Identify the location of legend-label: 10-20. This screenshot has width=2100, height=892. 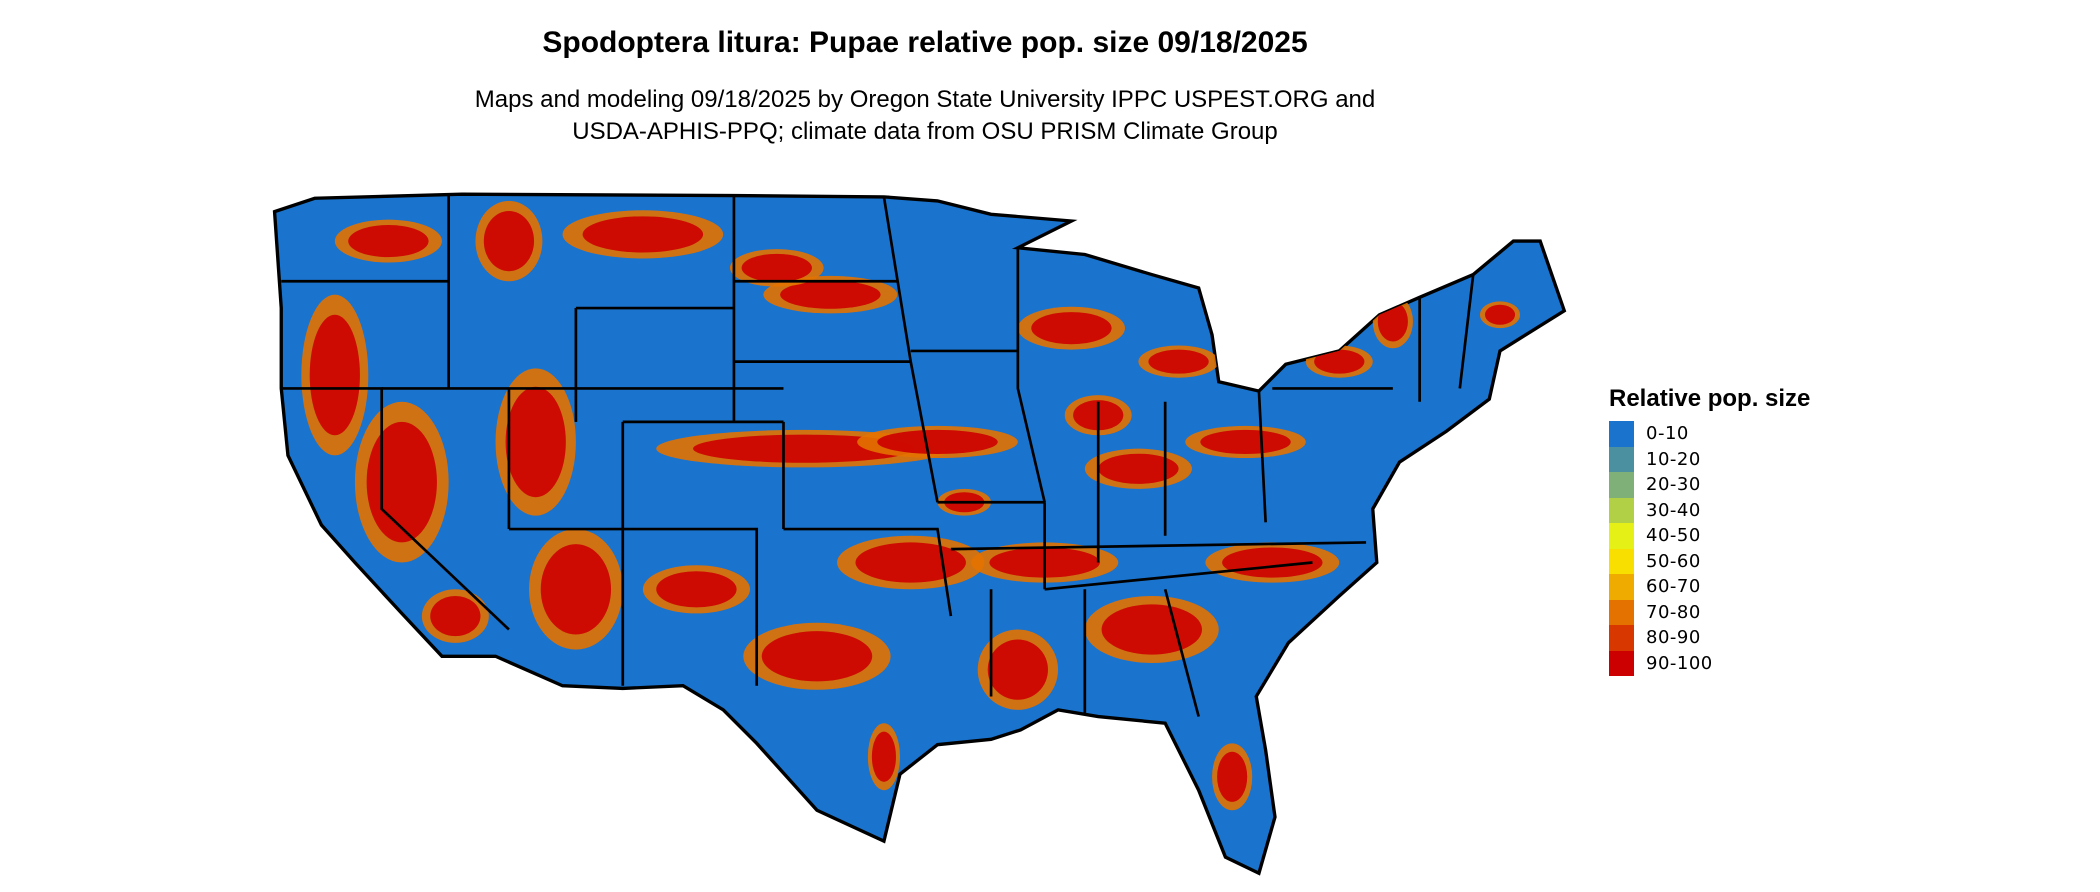
(1673, 459).